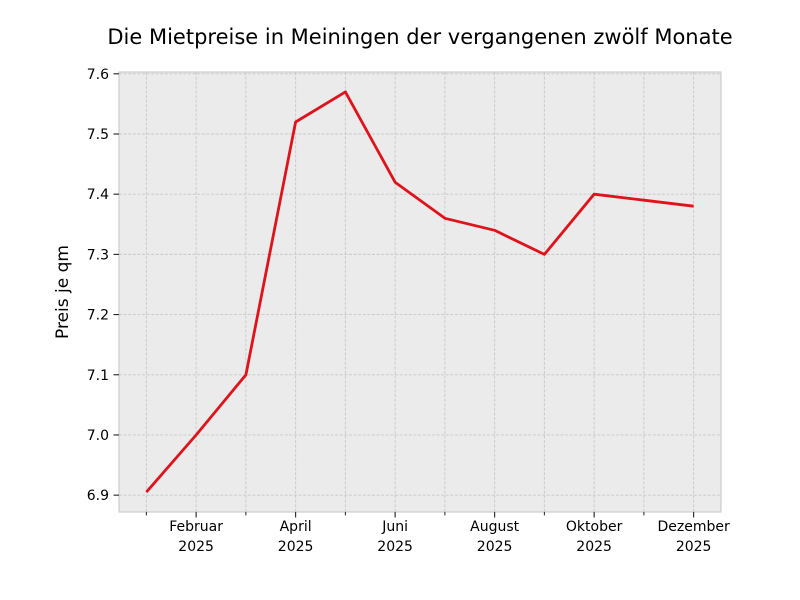 The width and height of the screenshot is (800, 600). What do you see at coordinates (98, 496) in the screenshot?
I see `y-tick-label: 6.9` at bounding box center [98, 496].